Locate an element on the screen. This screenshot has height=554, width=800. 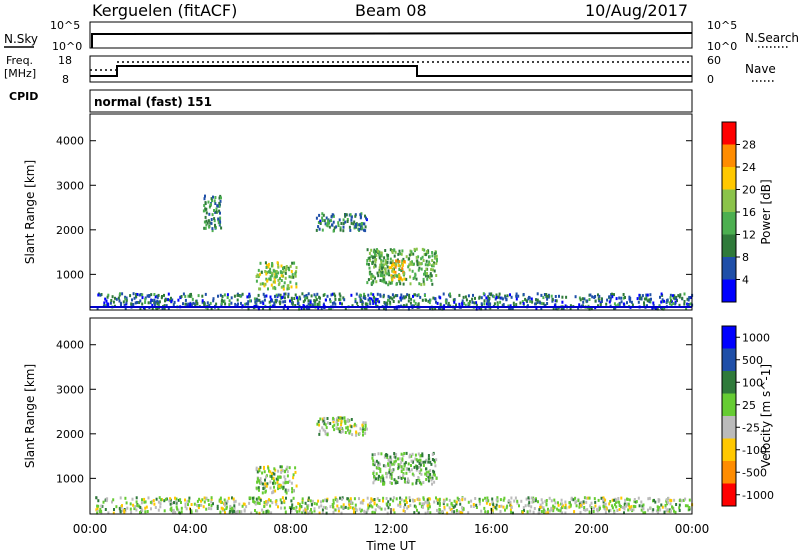
nsearch-tick-bottom: 10^0 is located at coordinates (722, 46).